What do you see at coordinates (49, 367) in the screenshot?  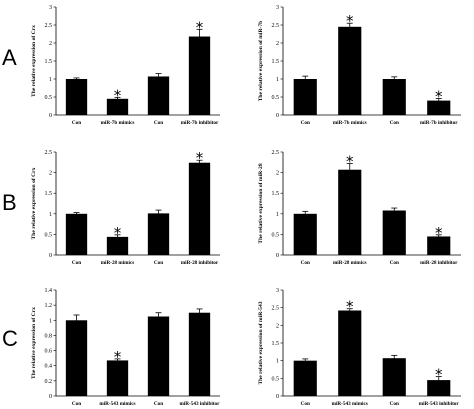 I see `y-tick-label: 0.4` at bounding box center [49, 367].